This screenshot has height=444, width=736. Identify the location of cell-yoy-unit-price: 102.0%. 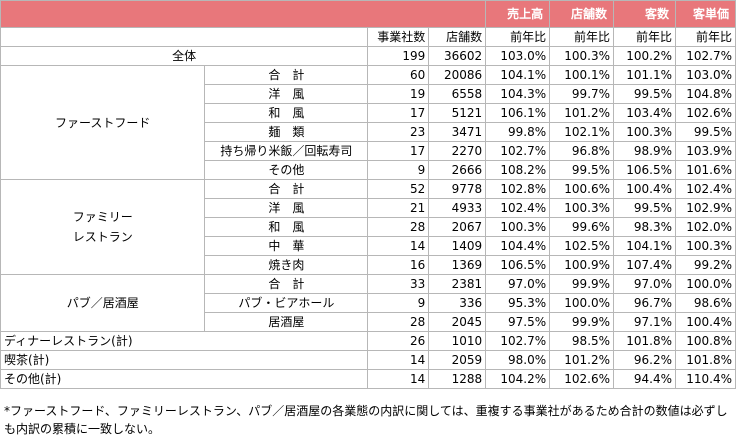
(705, 227).